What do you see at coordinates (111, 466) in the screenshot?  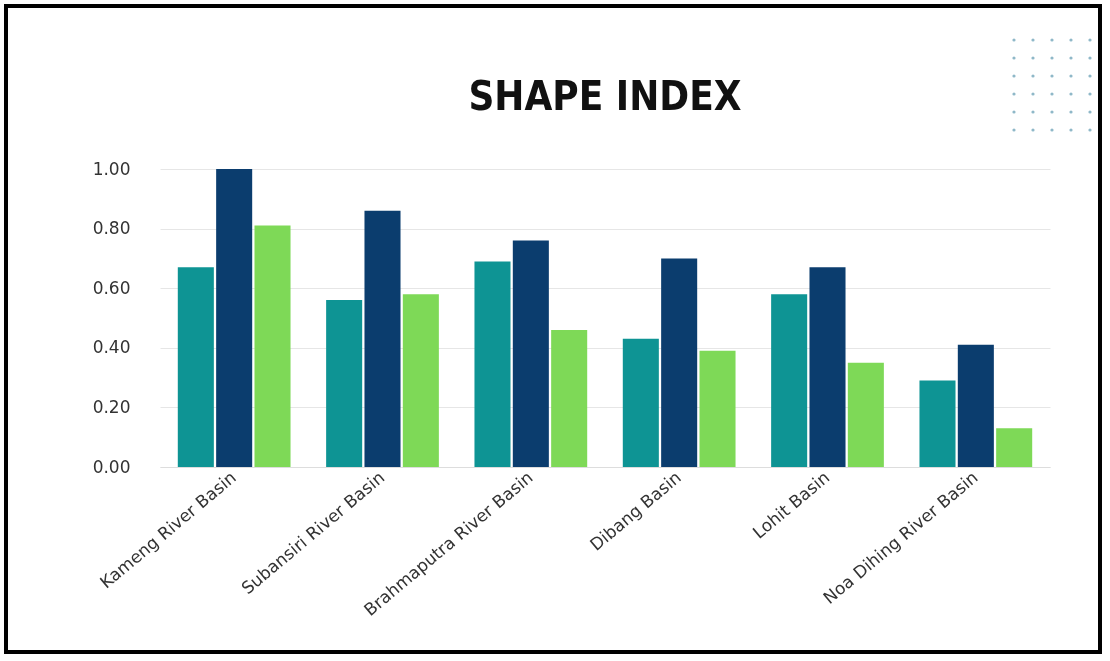 I see `y-tick-label: 0.00` at bounding box center [111, 466].